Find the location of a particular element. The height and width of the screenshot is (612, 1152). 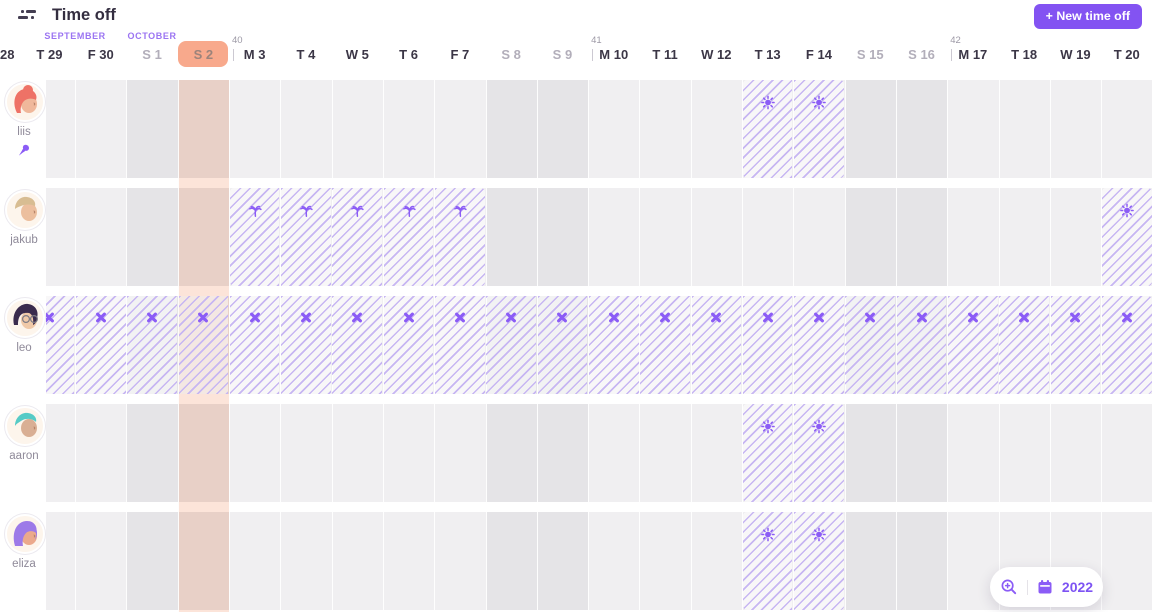

day-label: T 29 is located at coordinates (49, 54).